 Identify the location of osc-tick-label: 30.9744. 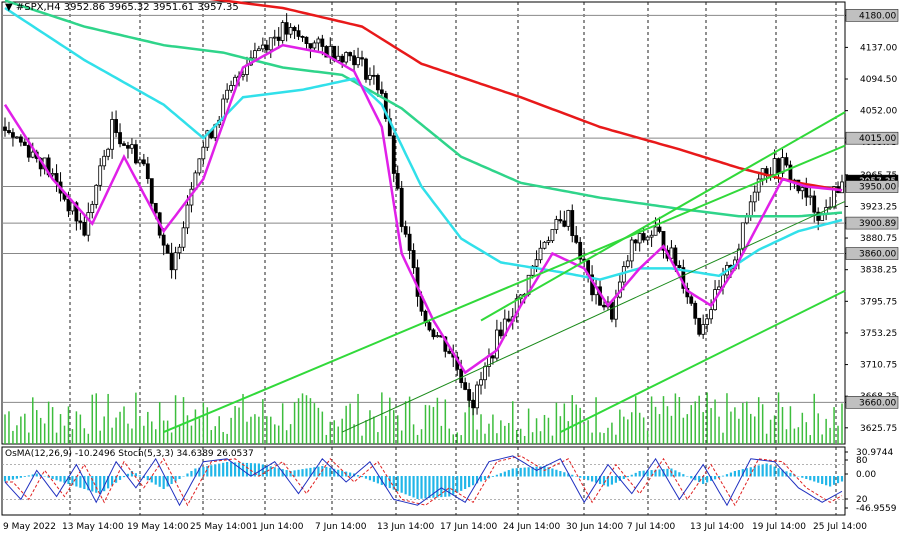
(874, 453).